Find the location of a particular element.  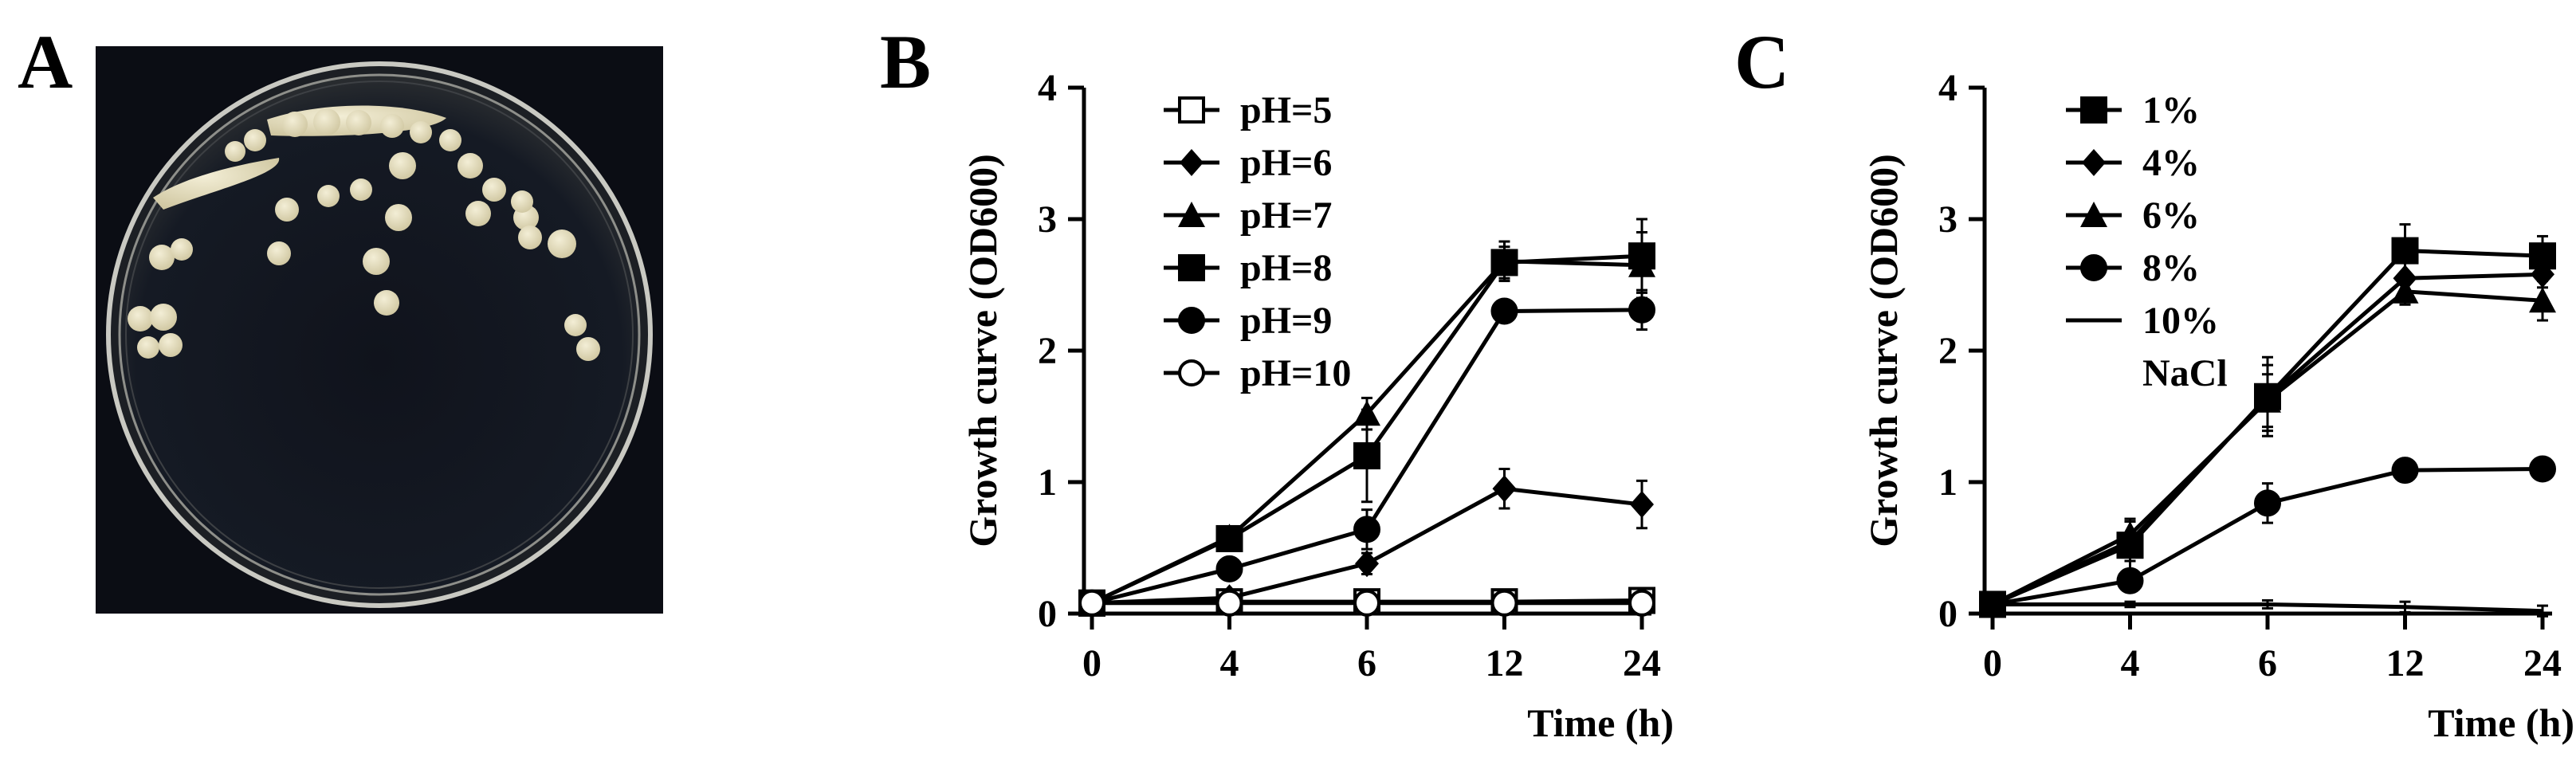

chart-legend: pH=5 pH=6 pH=7 pH=8 pH=9 pH=10 is located at coordinates (1257, 241).